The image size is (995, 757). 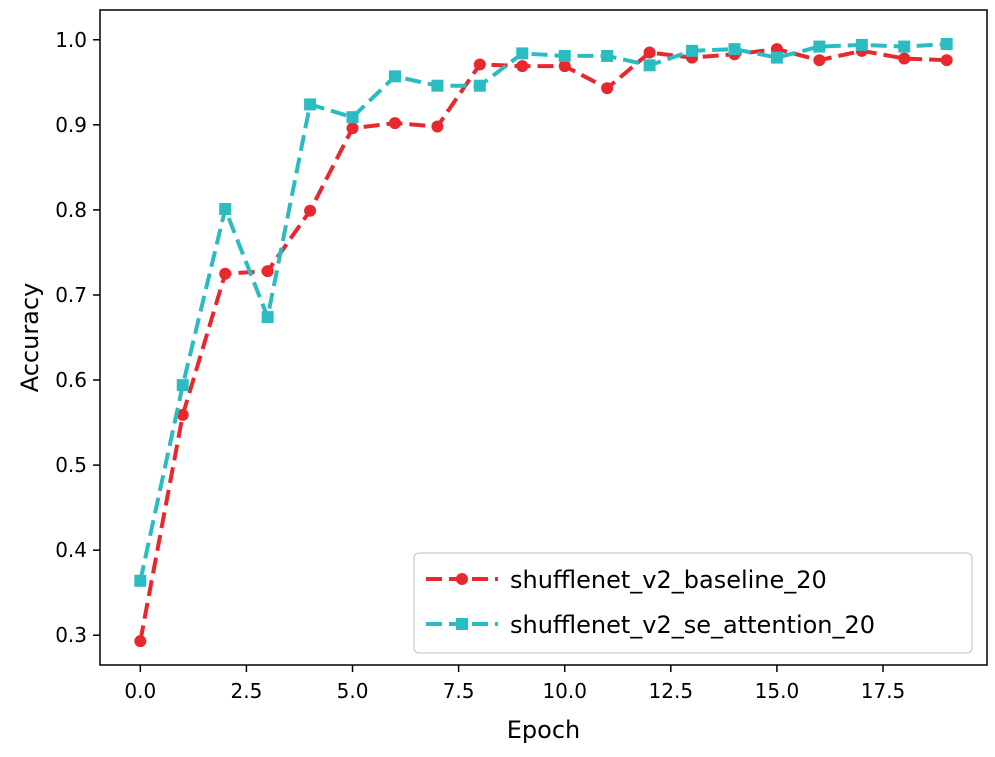 What do you see at coordinates (71, 550) in the screenshot?
I see `y-tick-label: 0.4` at bounding box center [71, 550].